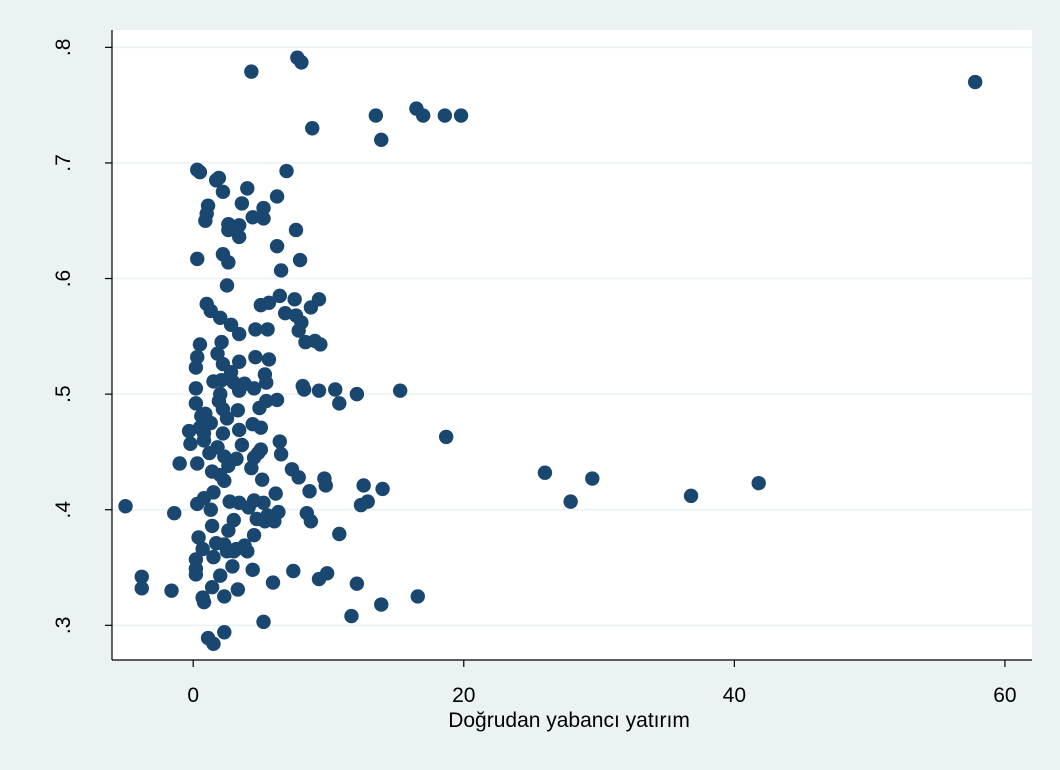 This screenshot has height=770, width=1060. I want to click on x-tick-label: 20, so click(463, 695).